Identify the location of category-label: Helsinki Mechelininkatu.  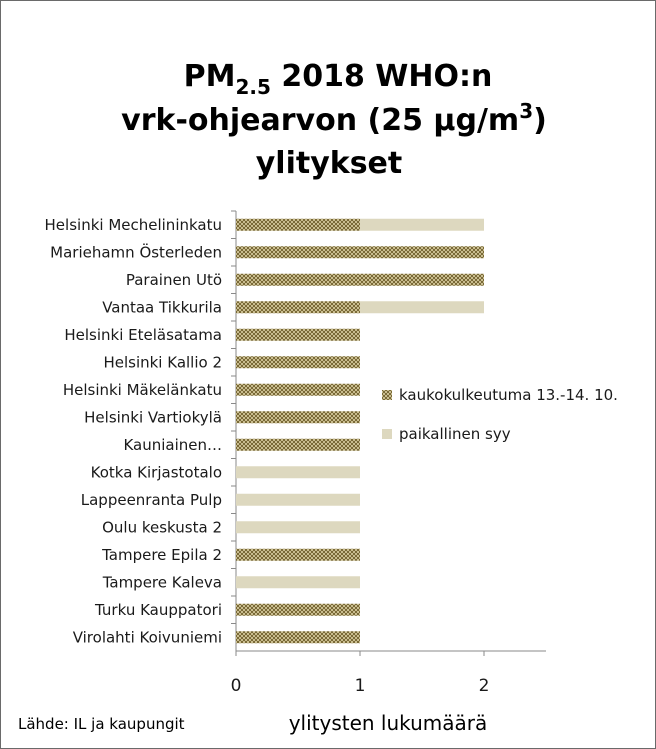
(133, 225).